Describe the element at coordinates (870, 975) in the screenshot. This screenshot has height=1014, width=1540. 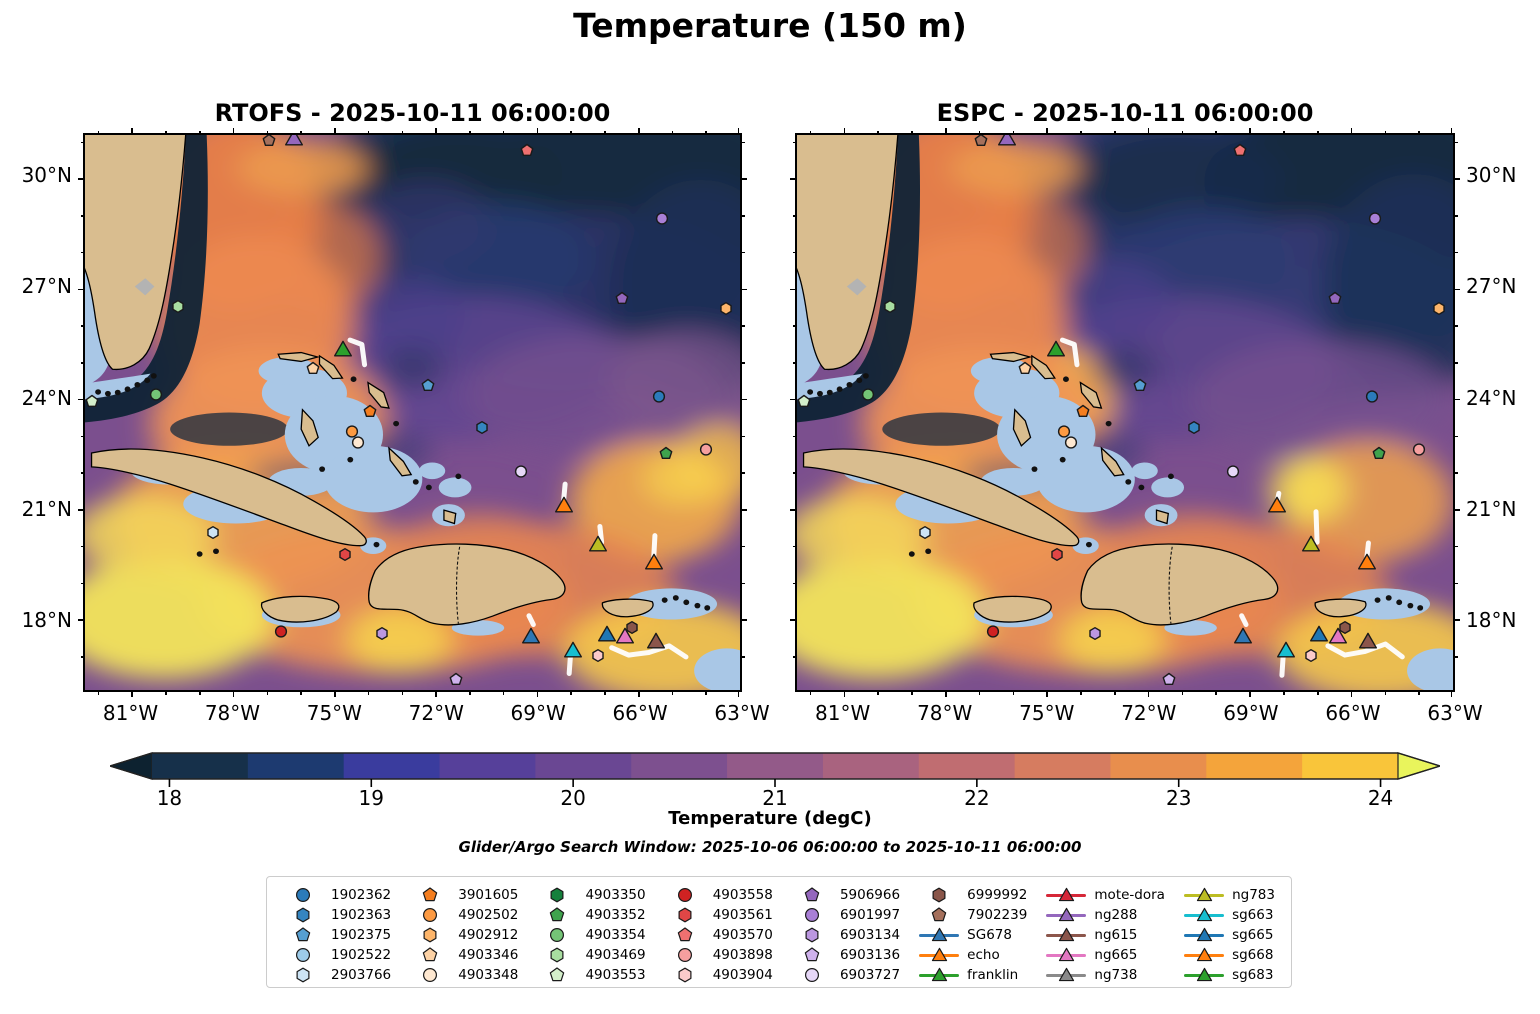
I see `legend-label: 6903727` at that location.